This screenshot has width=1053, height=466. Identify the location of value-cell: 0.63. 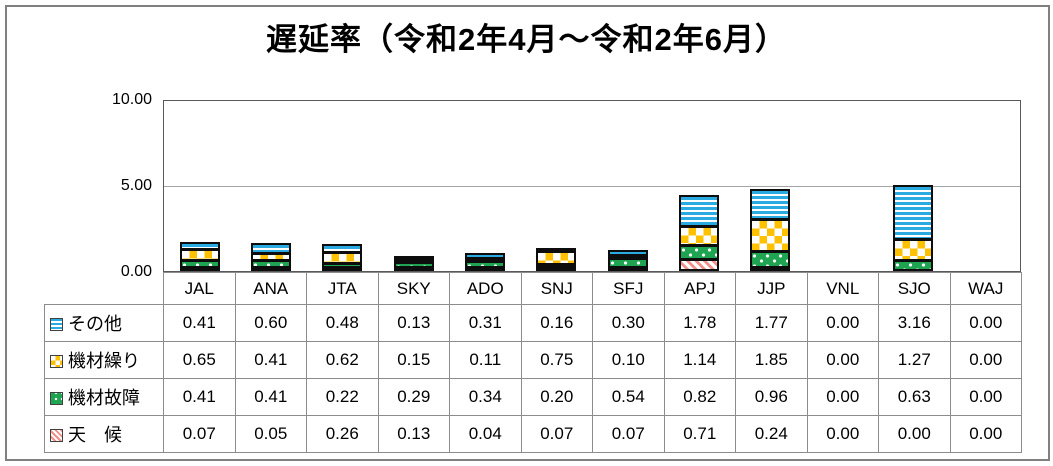
(914, 397).